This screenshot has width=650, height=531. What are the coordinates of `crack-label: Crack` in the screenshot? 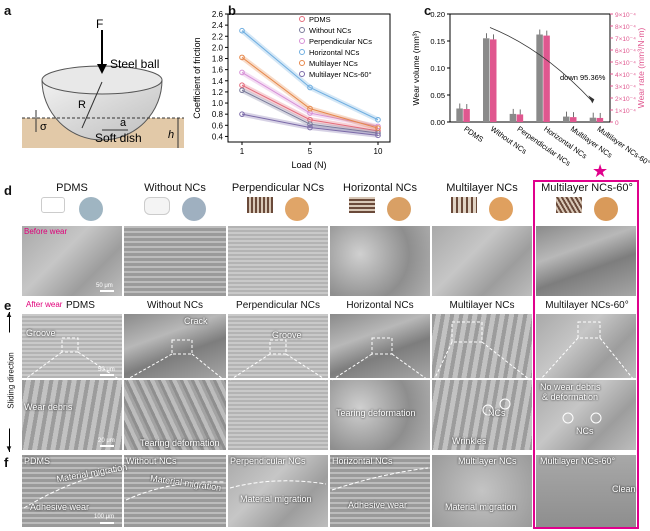 It's located at (196, 321).